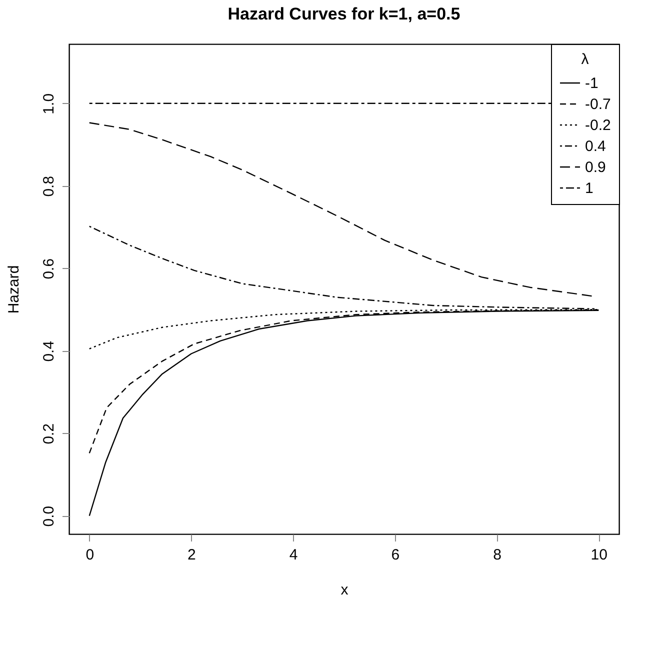 The width and height of the screenshot is (669, 660). What do you see at coordinates (599, 555) in the screenshot?
I see `x-tick-label: 10` at bounding box center [599, 555].